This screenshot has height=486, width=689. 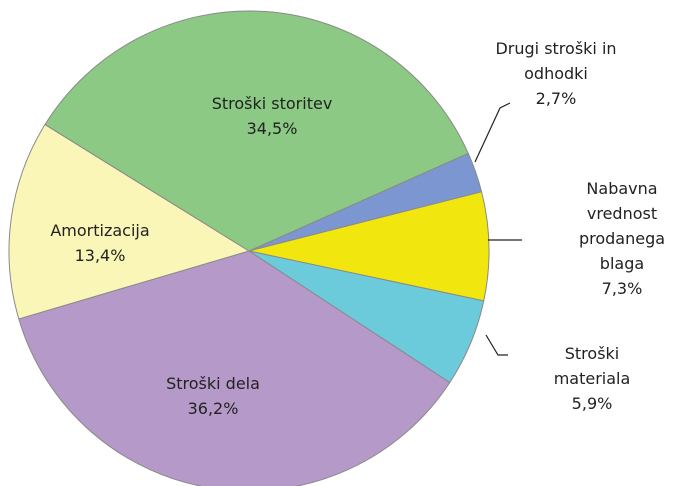 I want to click on category-label: Amortizacija, so click(x=100, y=230).